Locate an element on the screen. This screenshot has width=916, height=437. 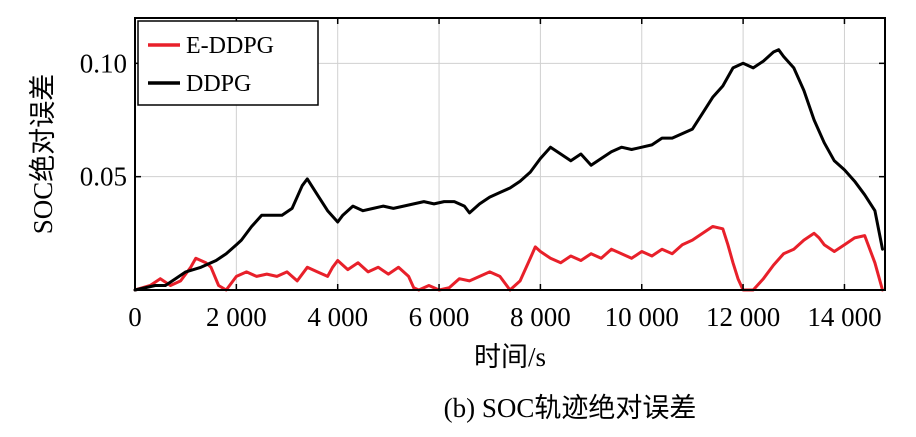
y-tick-label: 0.10 is located at coordinates (103, 63).